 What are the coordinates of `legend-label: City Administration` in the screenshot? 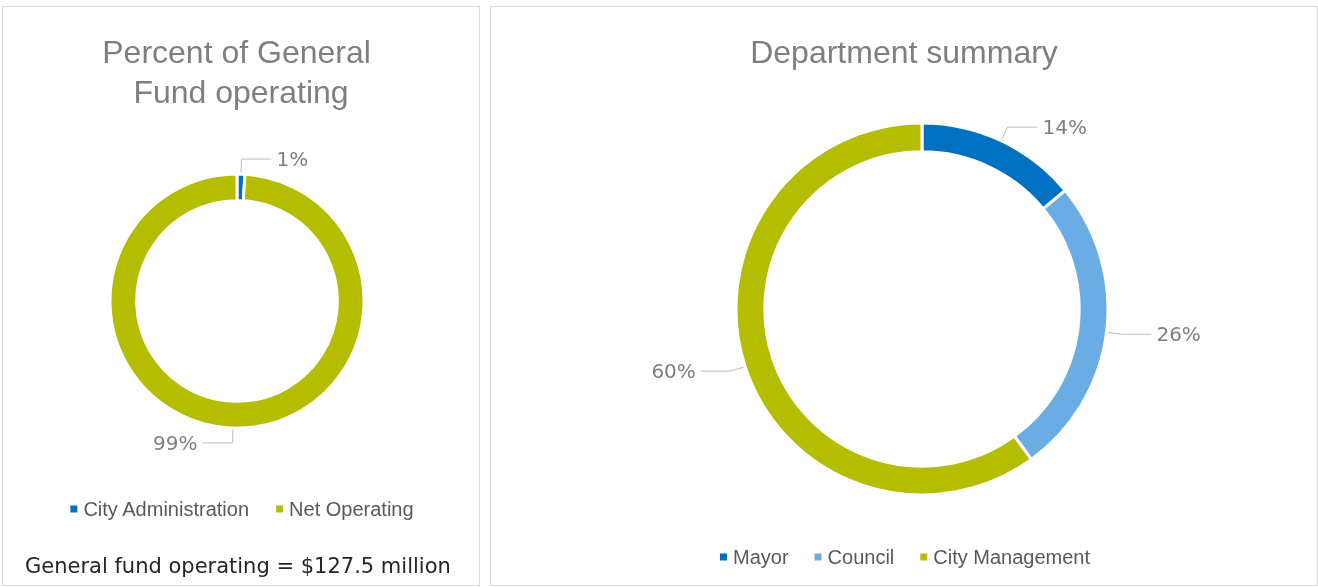 It's located at (166, 509).